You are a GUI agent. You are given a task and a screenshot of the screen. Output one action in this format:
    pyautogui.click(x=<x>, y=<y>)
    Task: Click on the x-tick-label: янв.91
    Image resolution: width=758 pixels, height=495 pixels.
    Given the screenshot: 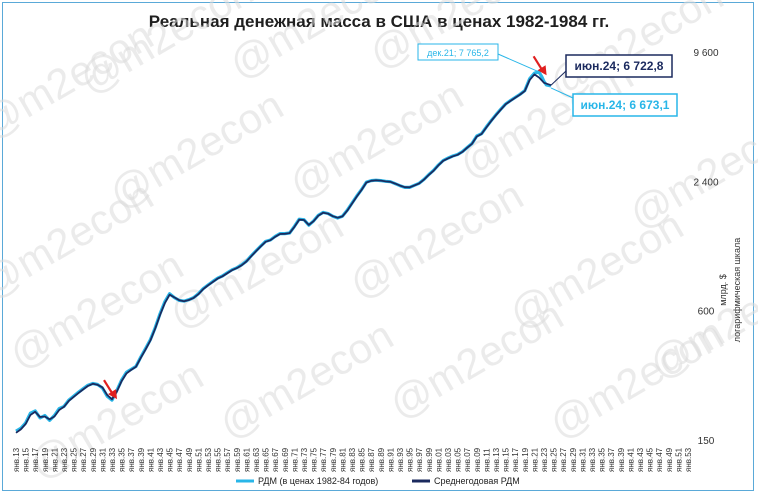 What is the action you would take?
    pyautogui.click(x=390, y=459)
    